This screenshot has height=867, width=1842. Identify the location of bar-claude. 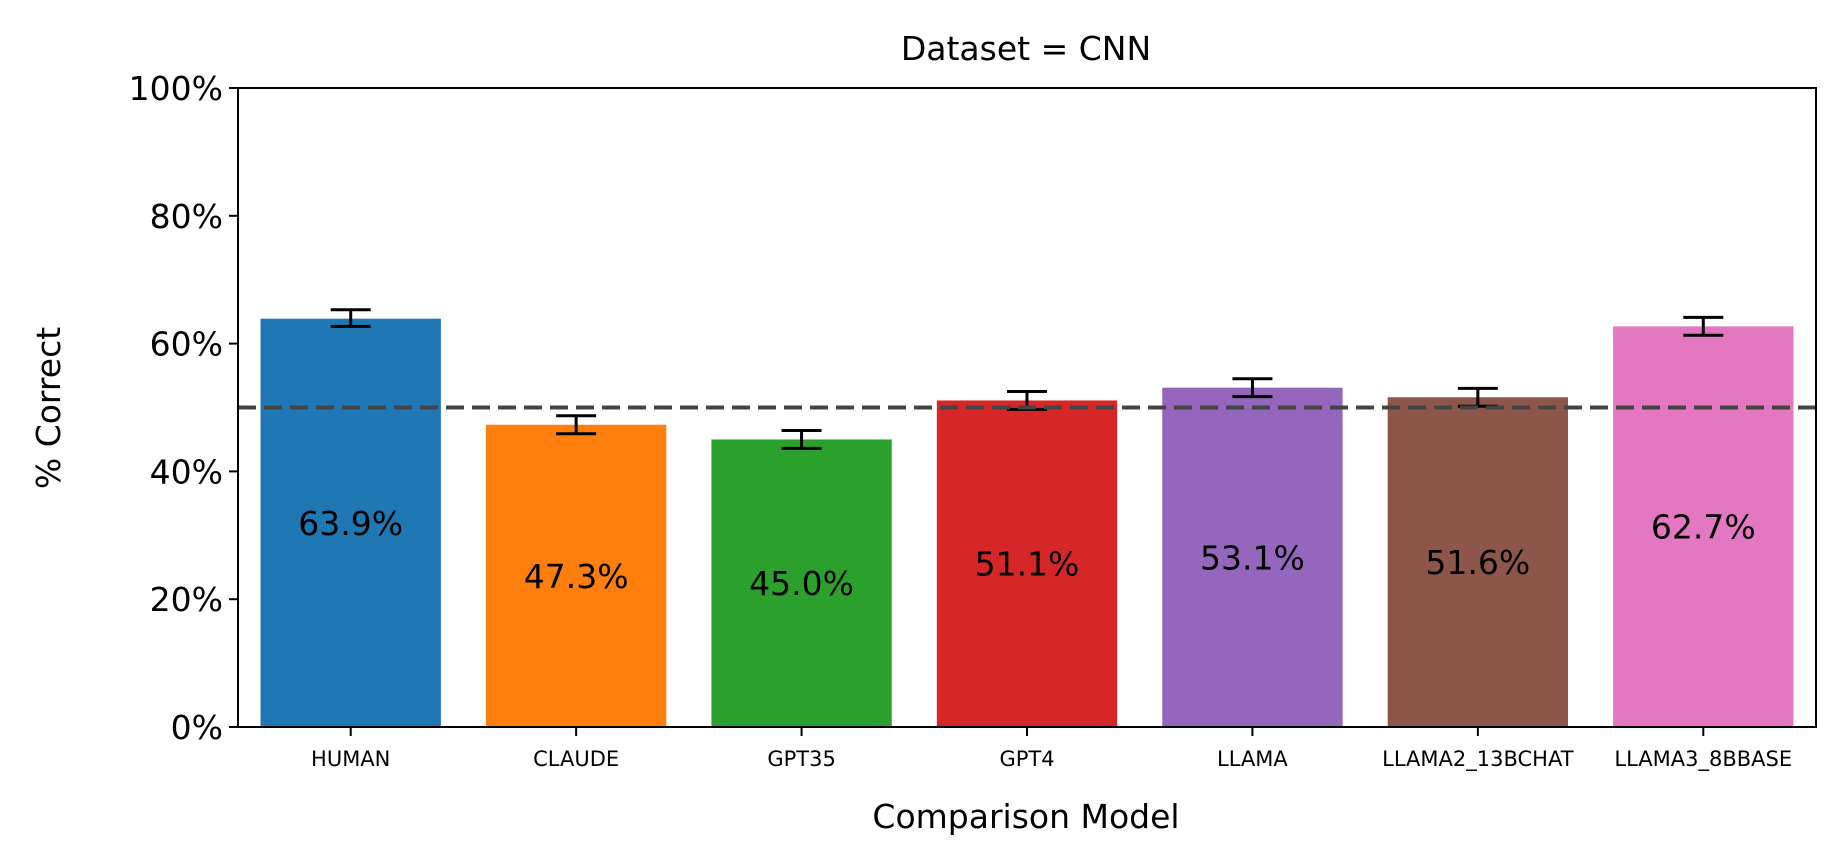
(576, 575).